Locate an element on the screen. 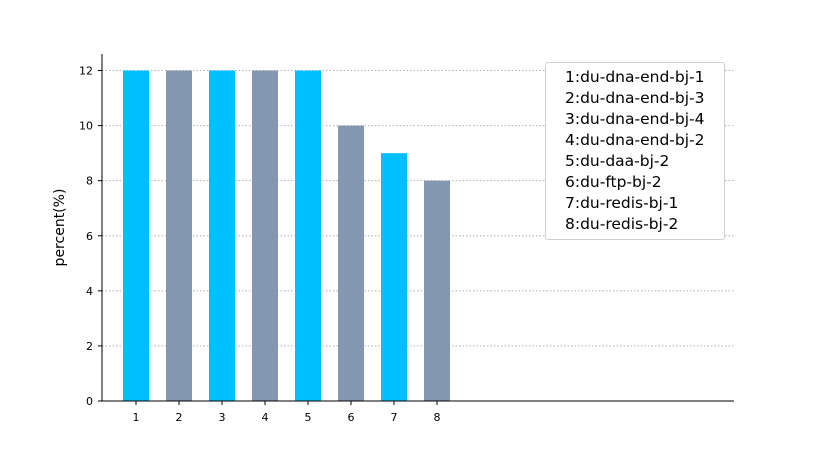 Image resolution: width=816 pixels, height=450 pixels. y-axis-label: percent(%) is located at coordinates (60, 228).